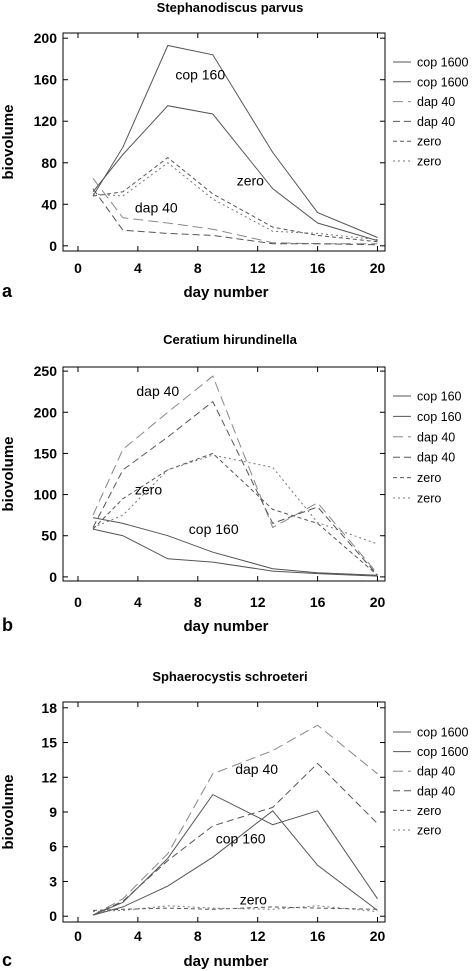 Image resolution: width=474 pixels, height=971 pixels. Describe the element at coordinates (46, 371) in the screenshot. I see `y-tick-label: 250` at that location.